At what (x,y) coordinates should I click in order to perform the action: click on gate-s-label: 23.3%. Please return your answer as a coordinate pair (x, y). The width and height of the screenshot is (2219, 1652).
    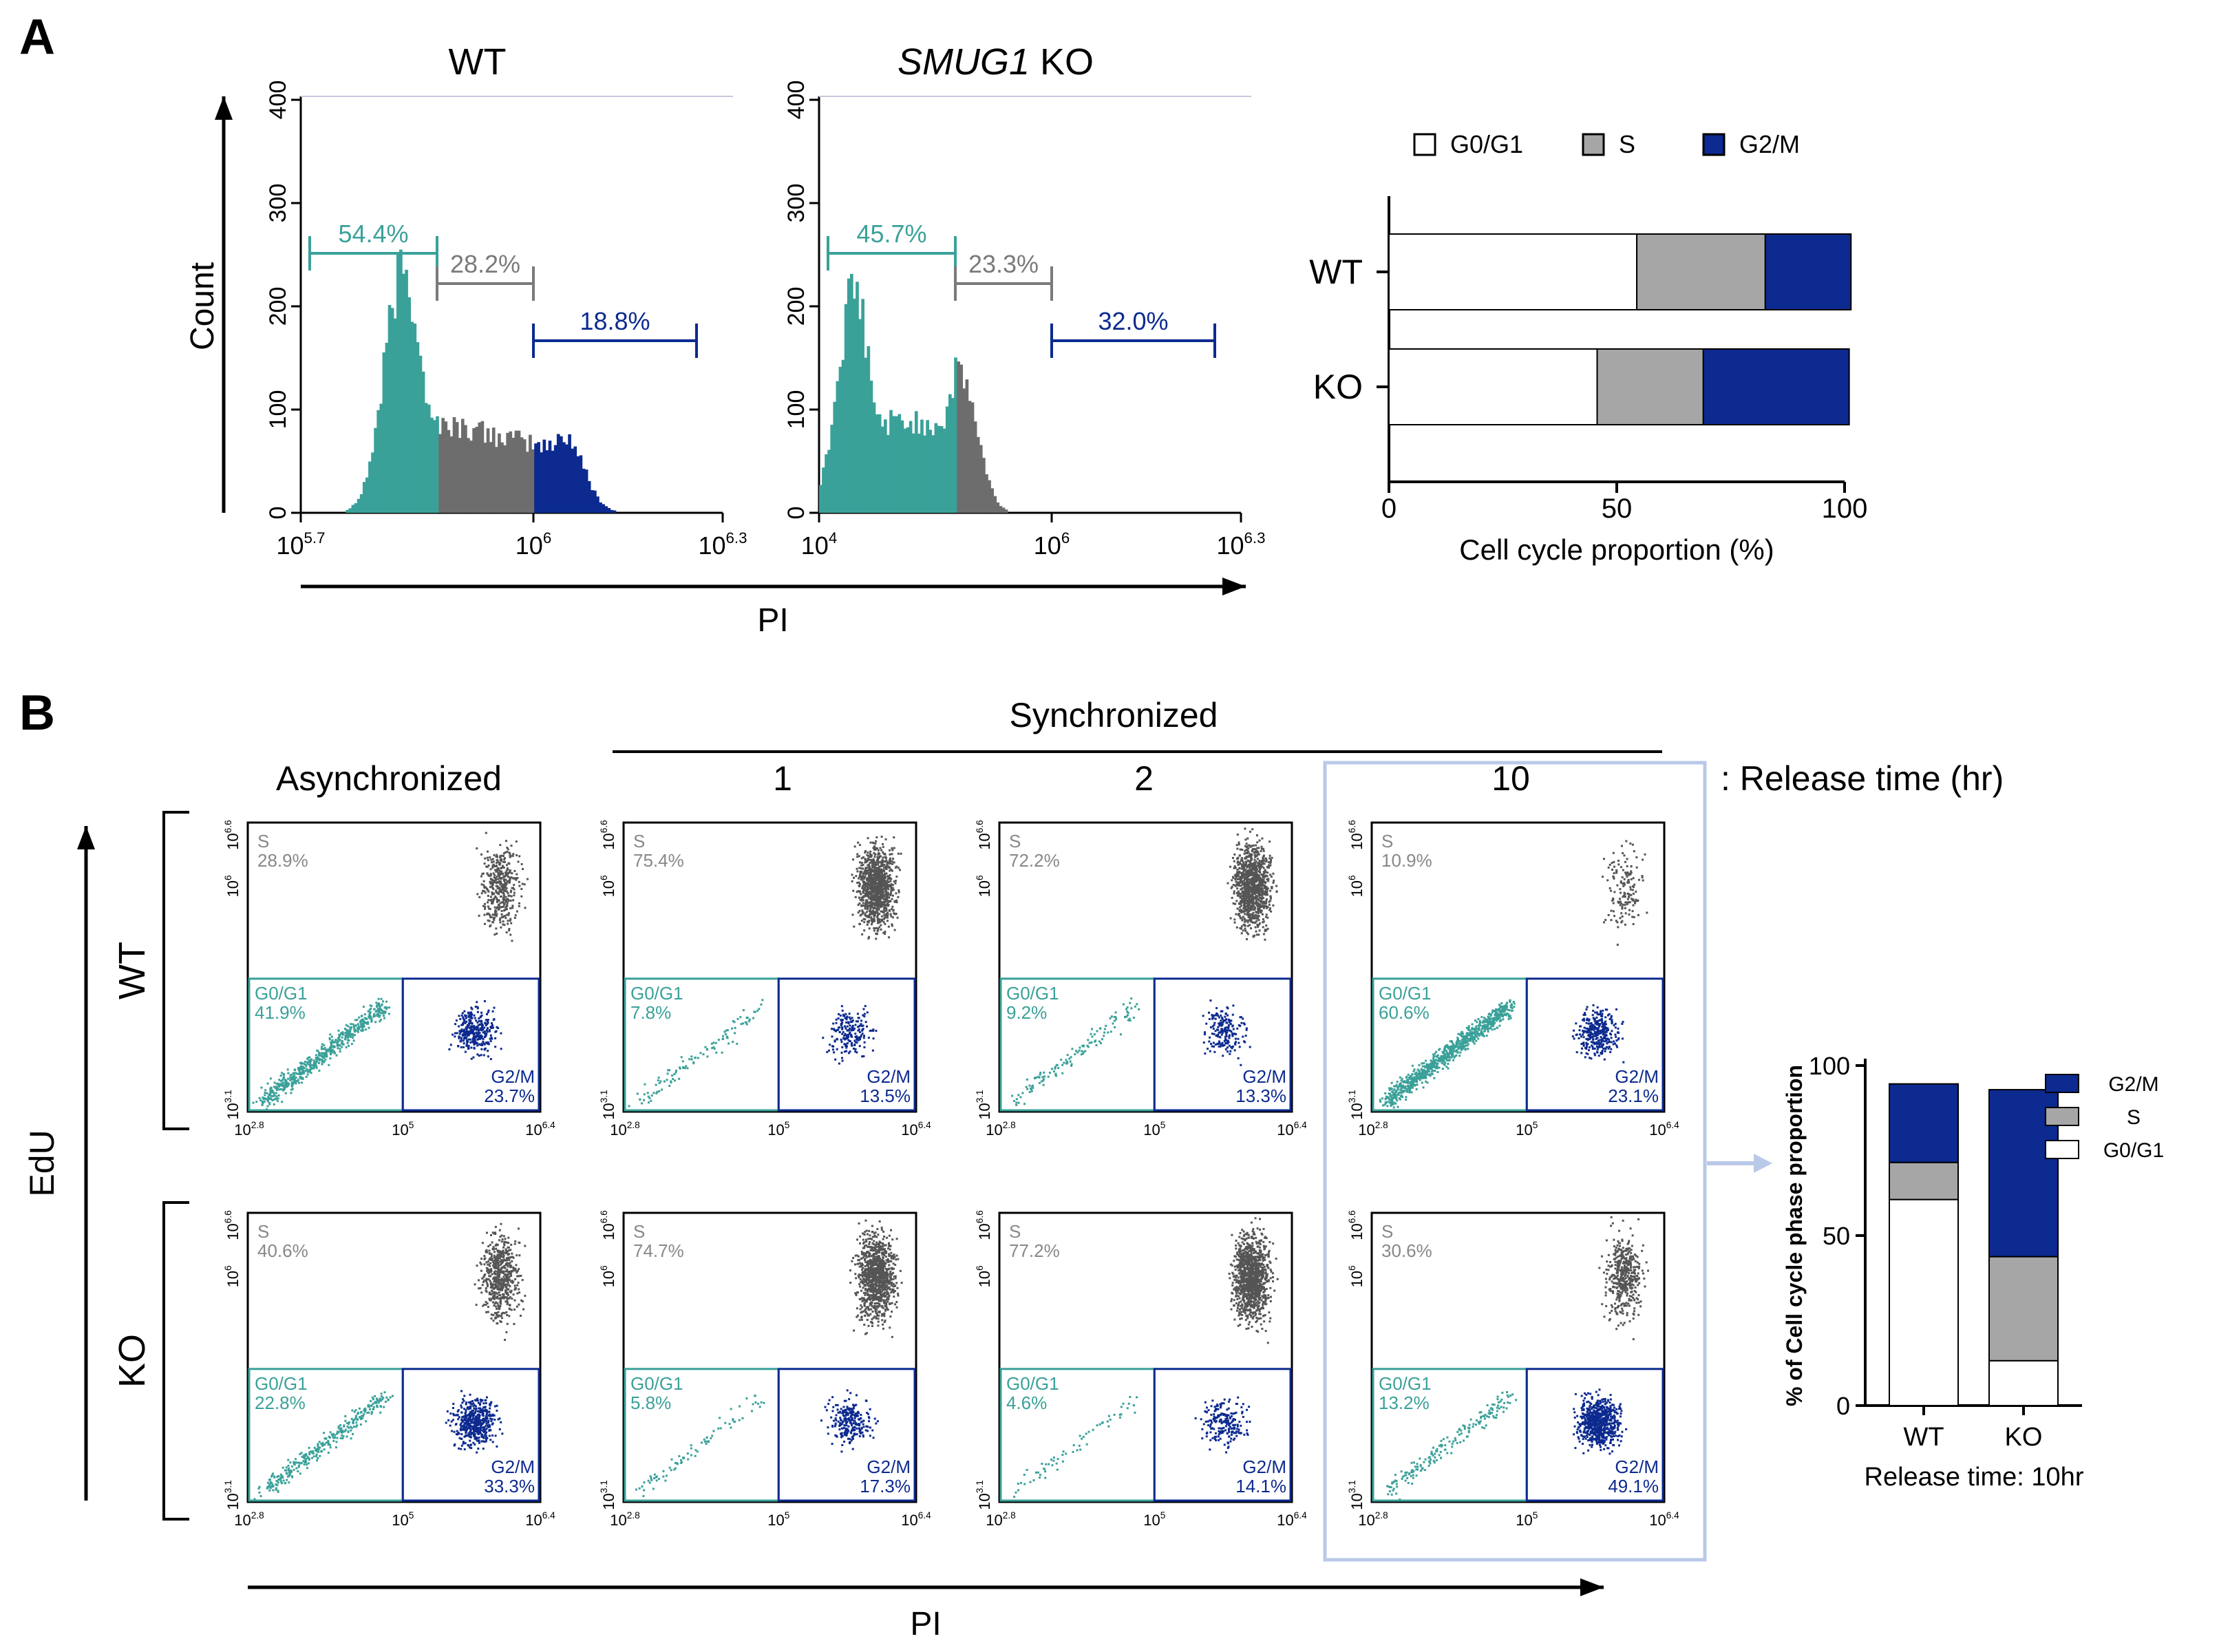
    Looking at the image, I should click on (1003, 264).